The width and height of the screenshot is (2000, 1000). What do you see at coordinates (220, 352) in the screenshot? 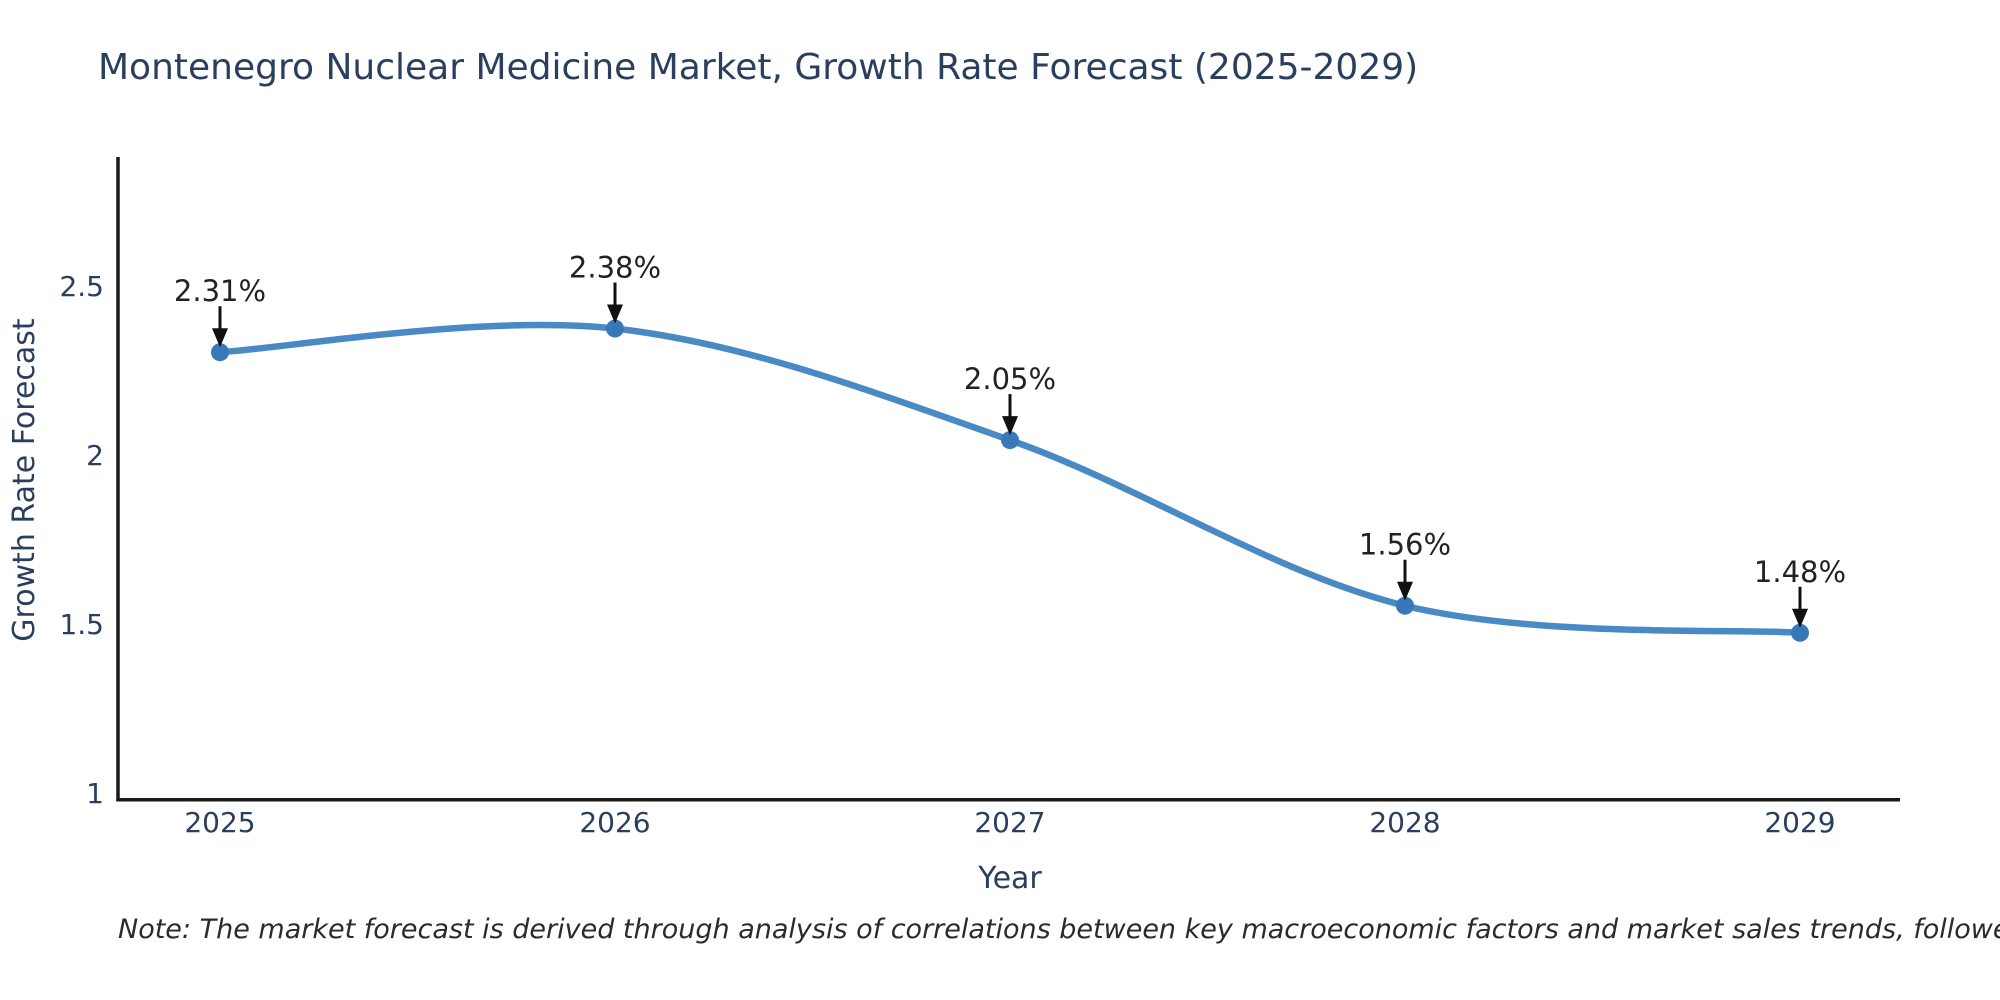
I see `data-point-marker-2025` at bounding box center [220, 352].